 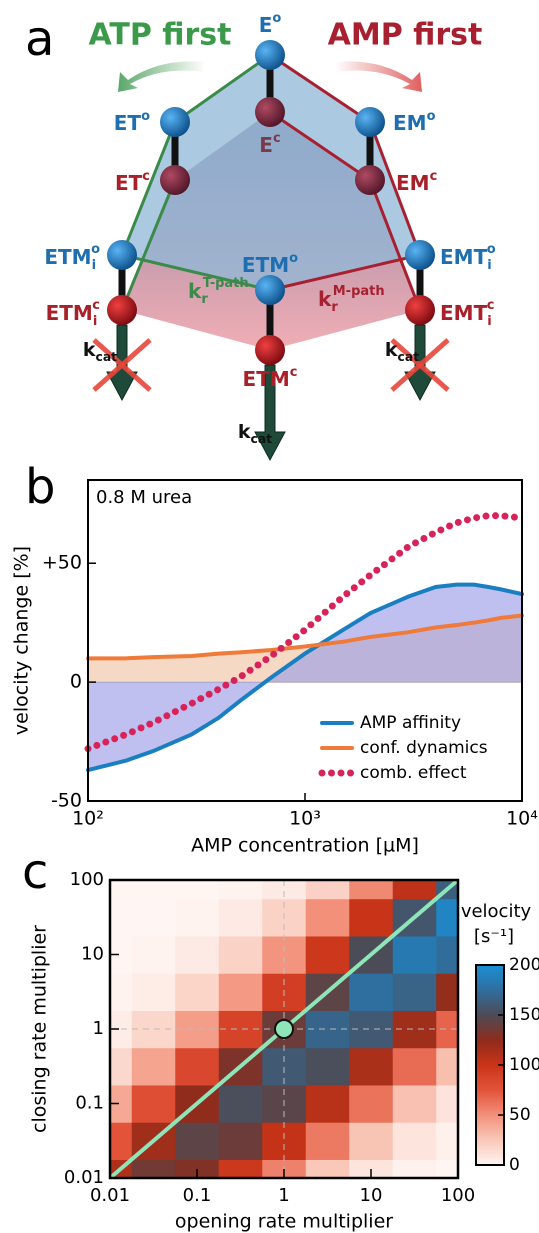 I want to click on x-tick-label: 0.1, so click(x=197, y=1195).